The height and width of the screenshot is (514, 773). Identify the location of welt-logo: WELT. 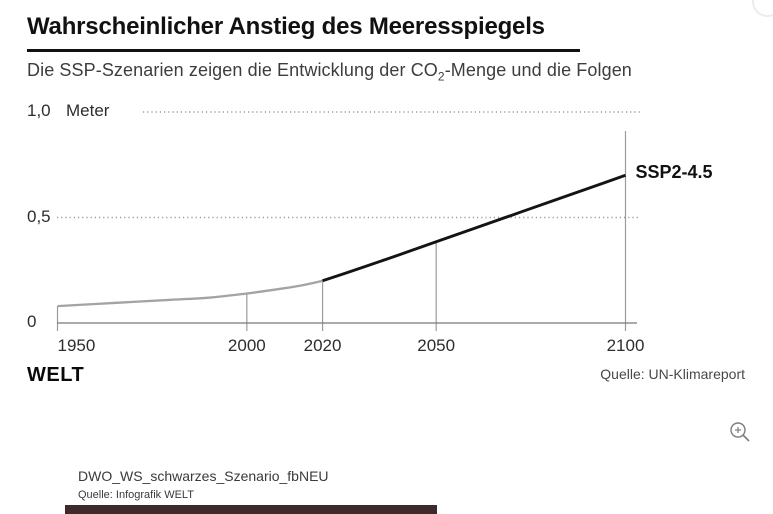
(56, 375).